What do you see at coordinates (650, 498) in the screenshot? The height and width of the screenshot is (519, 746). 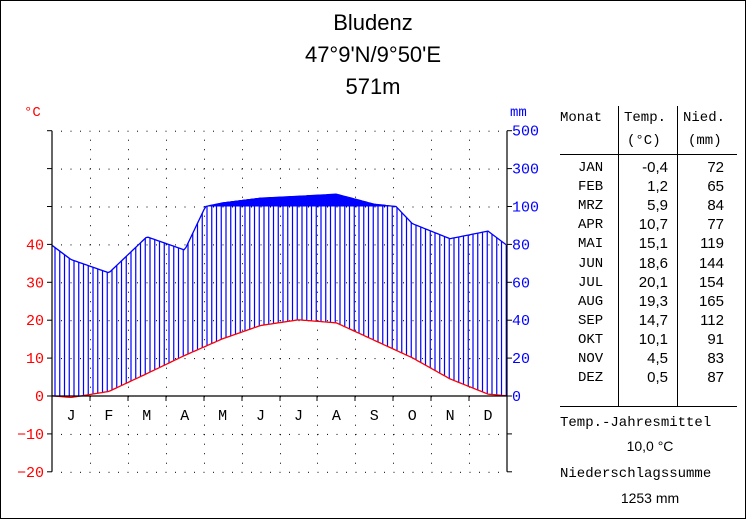 I see `annual-prec-value: 1253 mm` at bounding box center [650, 498].